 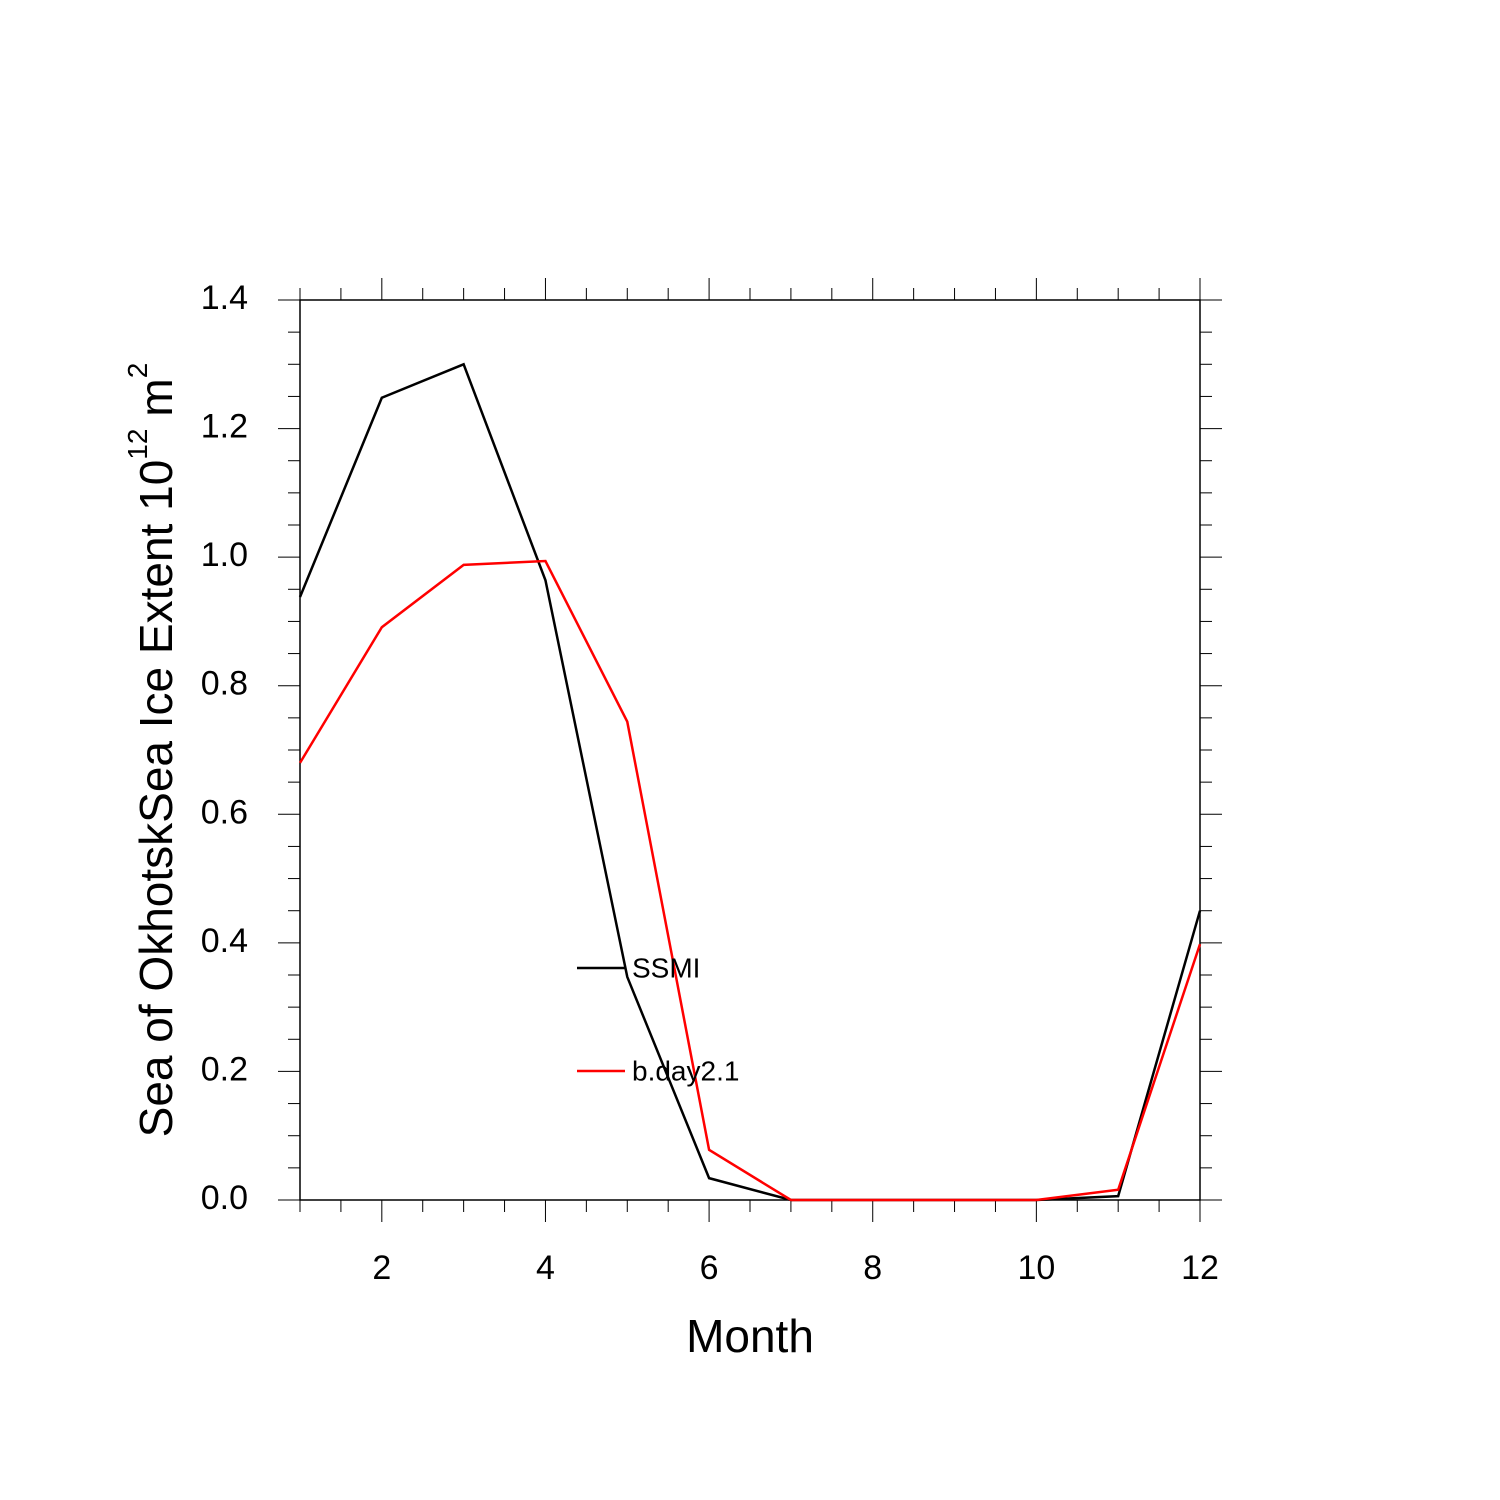 I want to click on y-tick-label: 0.2, so click(x=224, y=1069).